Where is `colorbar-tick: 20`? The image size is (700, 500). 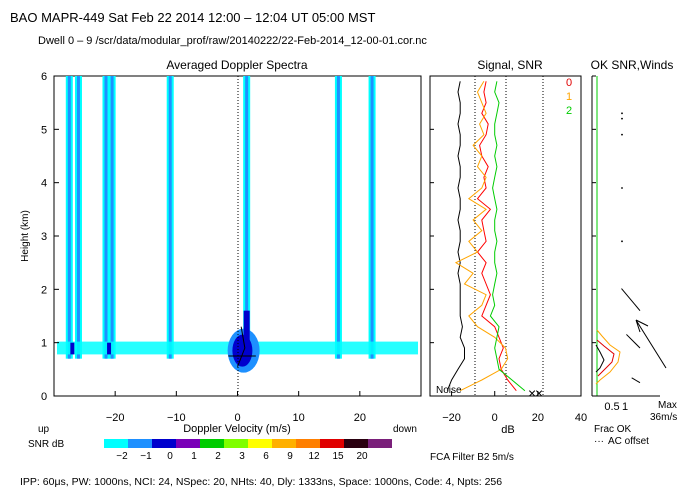
colorbar-tick: 20 is located at coordinates (362, 456).